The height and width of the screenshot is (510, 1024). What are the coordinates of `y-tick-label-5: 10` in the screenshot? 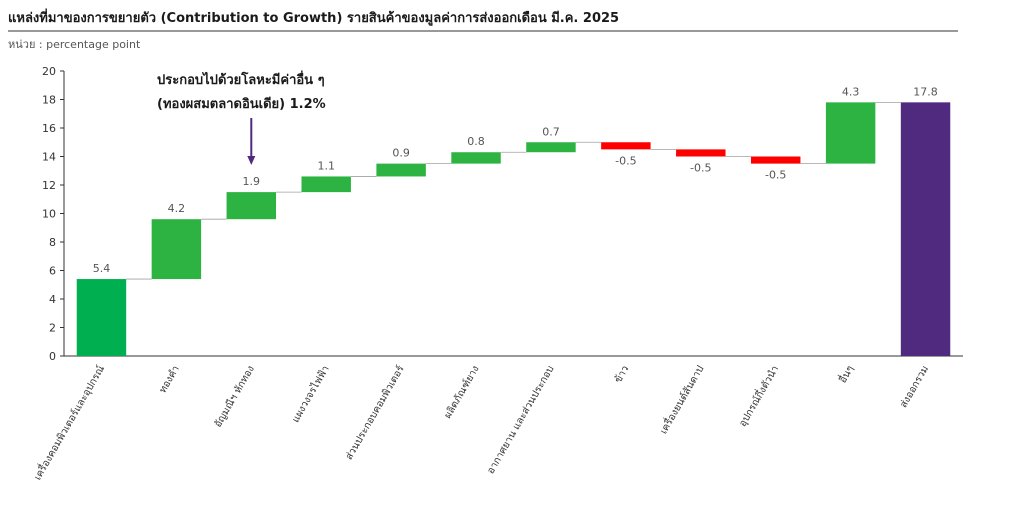 It's located at (49, 214).